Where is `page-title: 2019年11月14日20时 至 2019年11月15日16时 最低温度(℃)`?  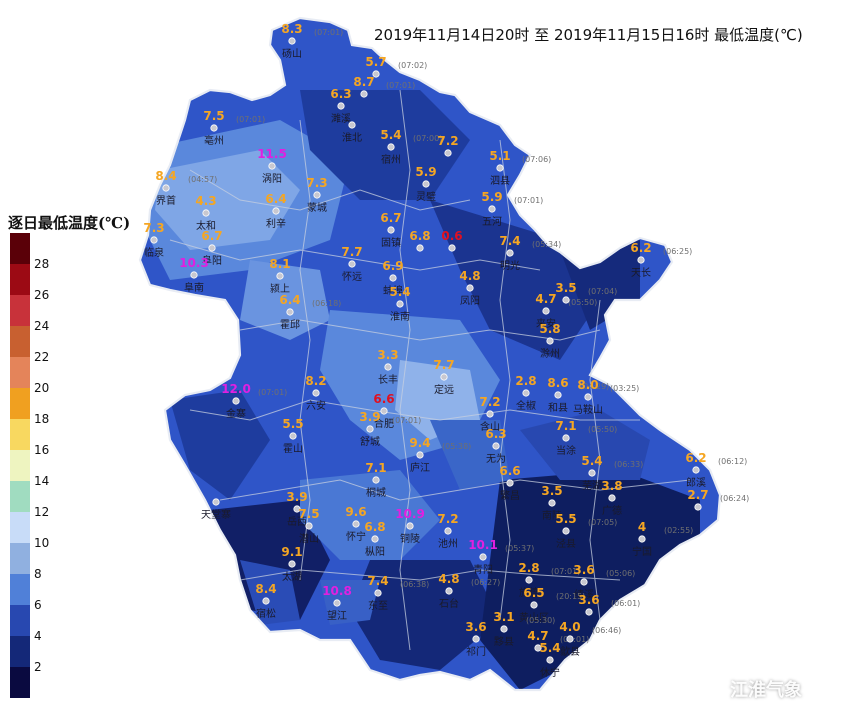
page-title: 2019年11月14日20时 至 2019年11月15日16时 最低温度(℃) is located at coordinates (588, 35).